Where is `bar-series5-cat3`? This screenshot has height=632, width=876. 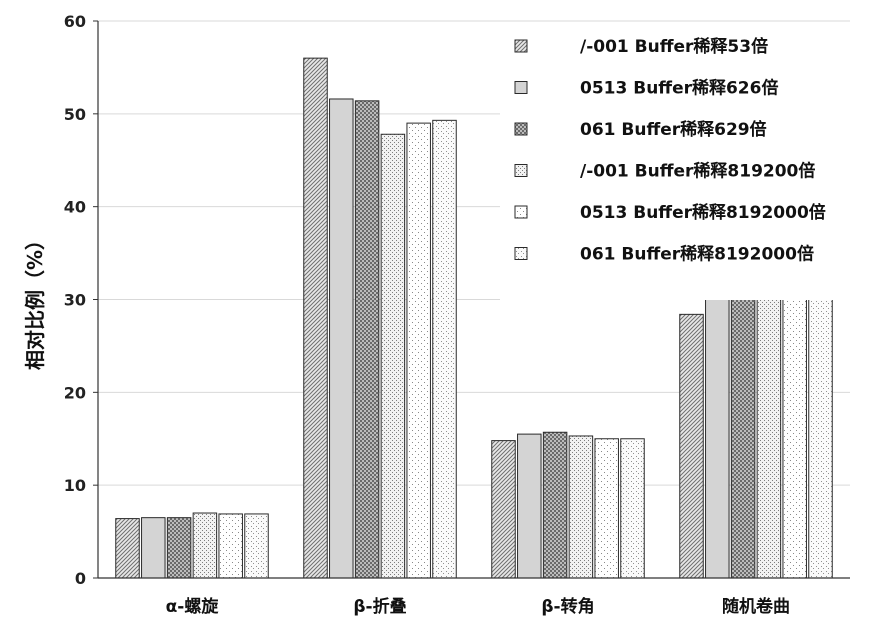 bar-series5-cat3 is located at coordinates (606, 508).